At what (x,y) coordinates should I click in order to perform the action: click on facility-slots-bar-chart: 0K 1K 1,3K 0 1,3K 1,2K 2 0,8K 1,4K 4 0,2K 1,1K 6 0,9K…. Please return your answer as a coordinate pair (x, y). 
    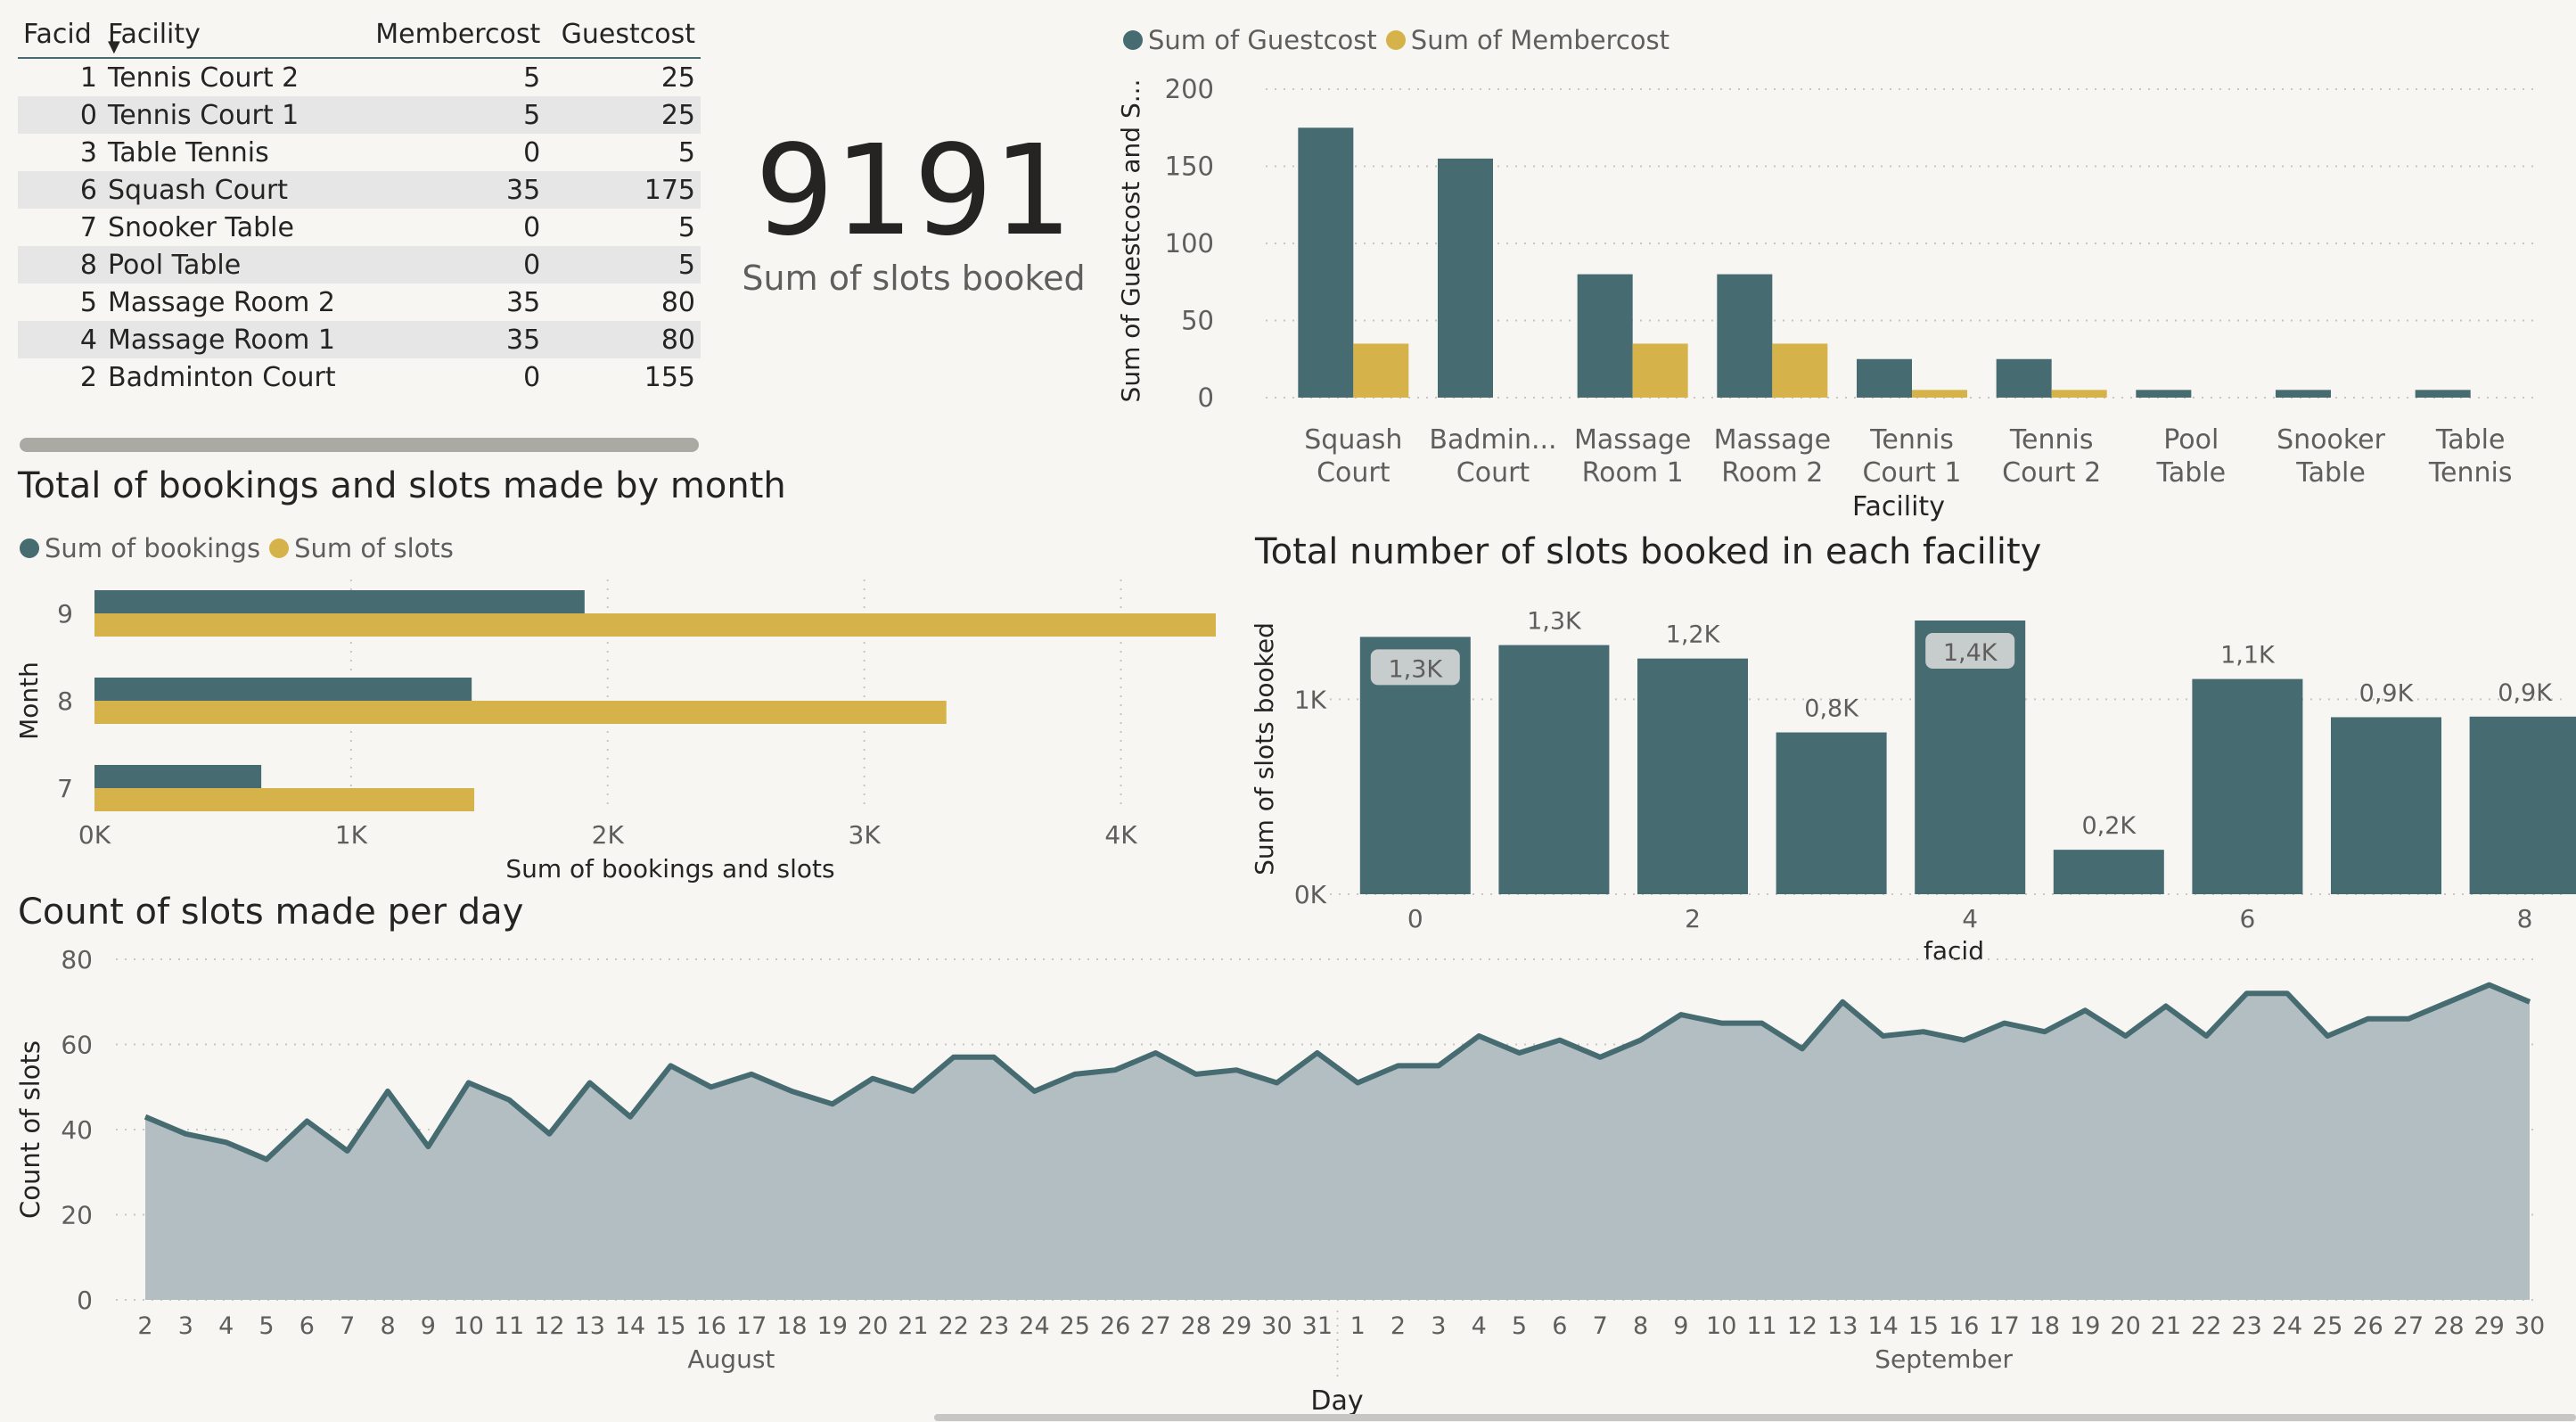
    Looking at the image, I should click on (1913, 787).